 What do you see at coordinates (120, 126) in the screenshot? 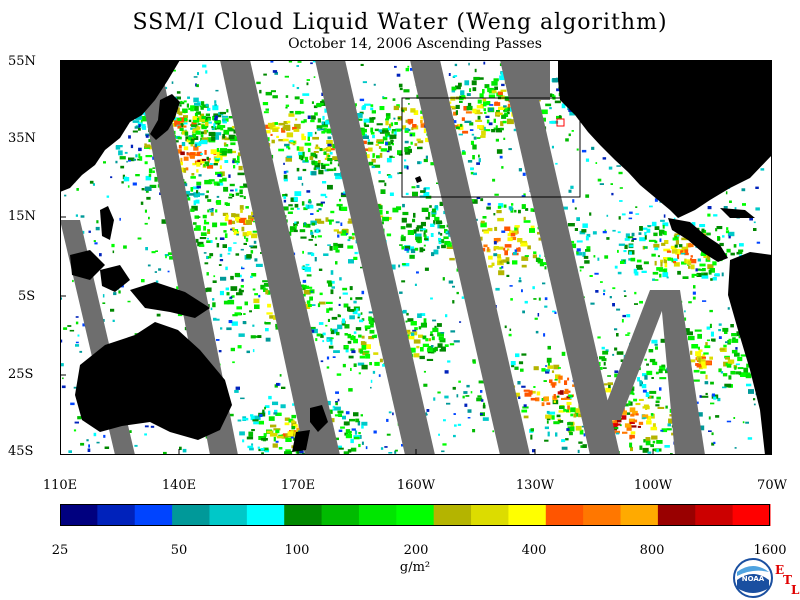
I see `asia-land` at bounding box center [120, 126].